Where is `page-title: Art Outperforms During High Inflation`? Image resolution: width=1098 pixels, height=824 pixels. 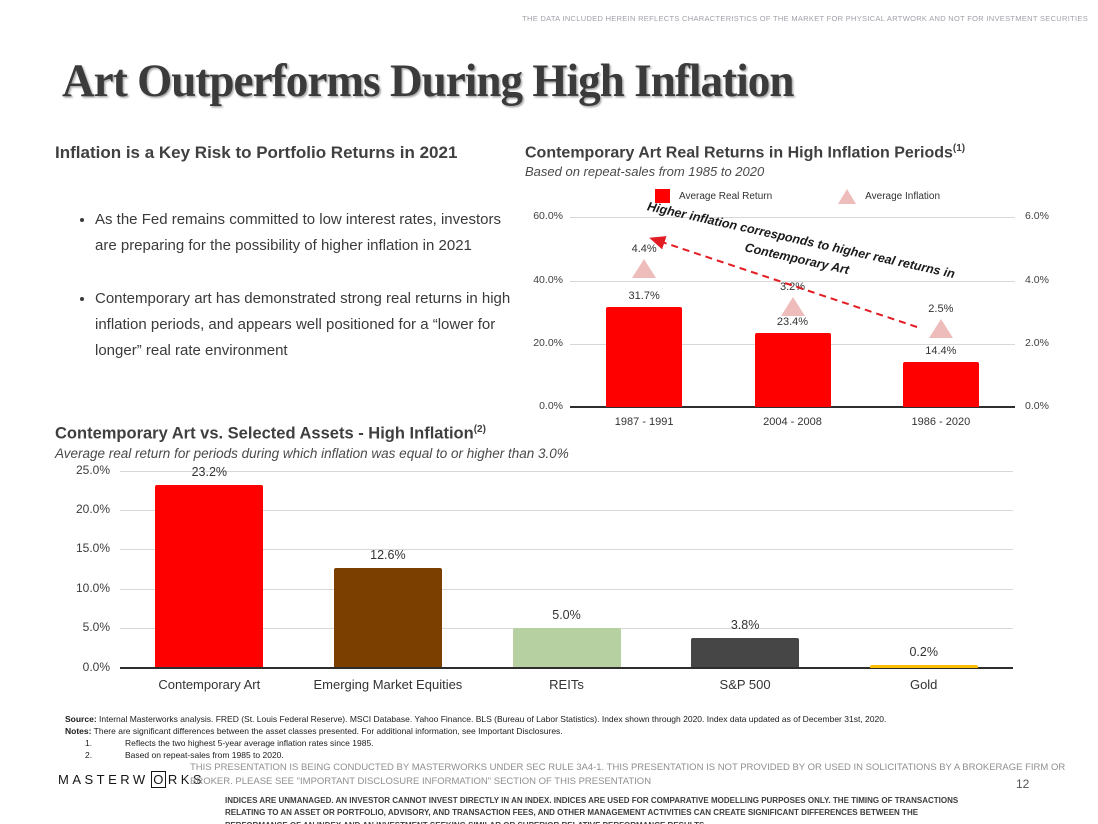
page-title: Art Outperforms During High Inflation is located at coordinates (428, 81).